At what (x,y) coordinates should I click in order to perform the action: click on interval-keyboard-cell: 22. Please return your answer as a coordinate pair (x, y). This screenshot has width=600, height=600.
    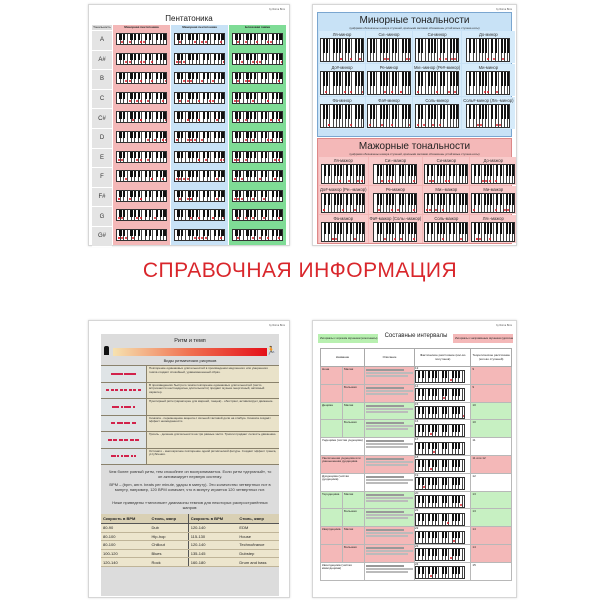
    Looking at the image, I should click on (442, 535).